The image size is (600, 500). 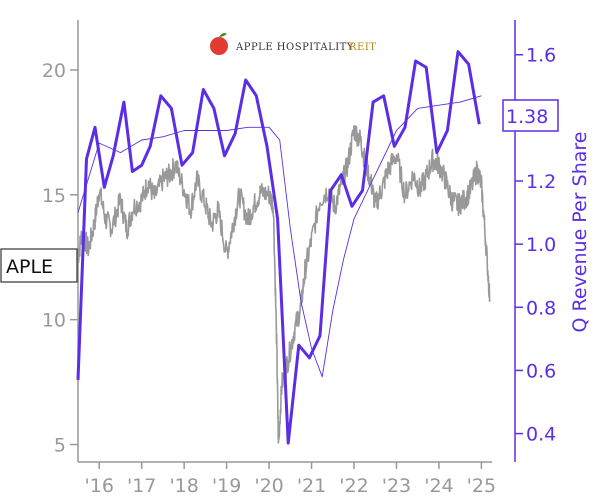 What do you see at coordinates (353, 486) in the screenshot?
I see `x-tick-label: '22` at bounding box center [353, 486].